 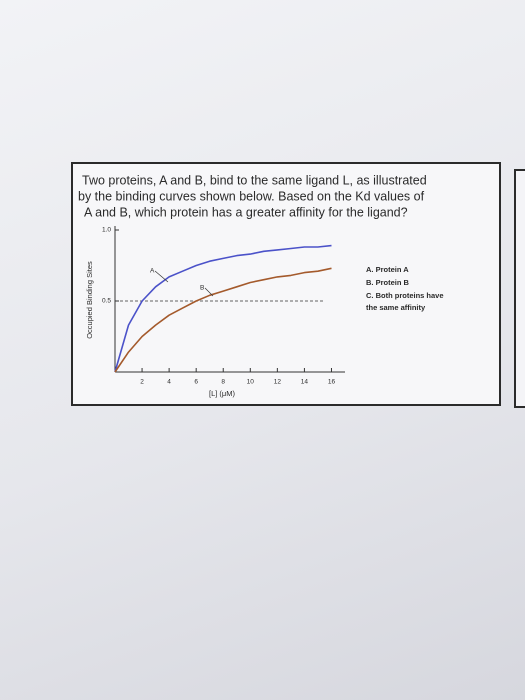 I want to click on x-tick-label: 10, so click(x=251, y=382).